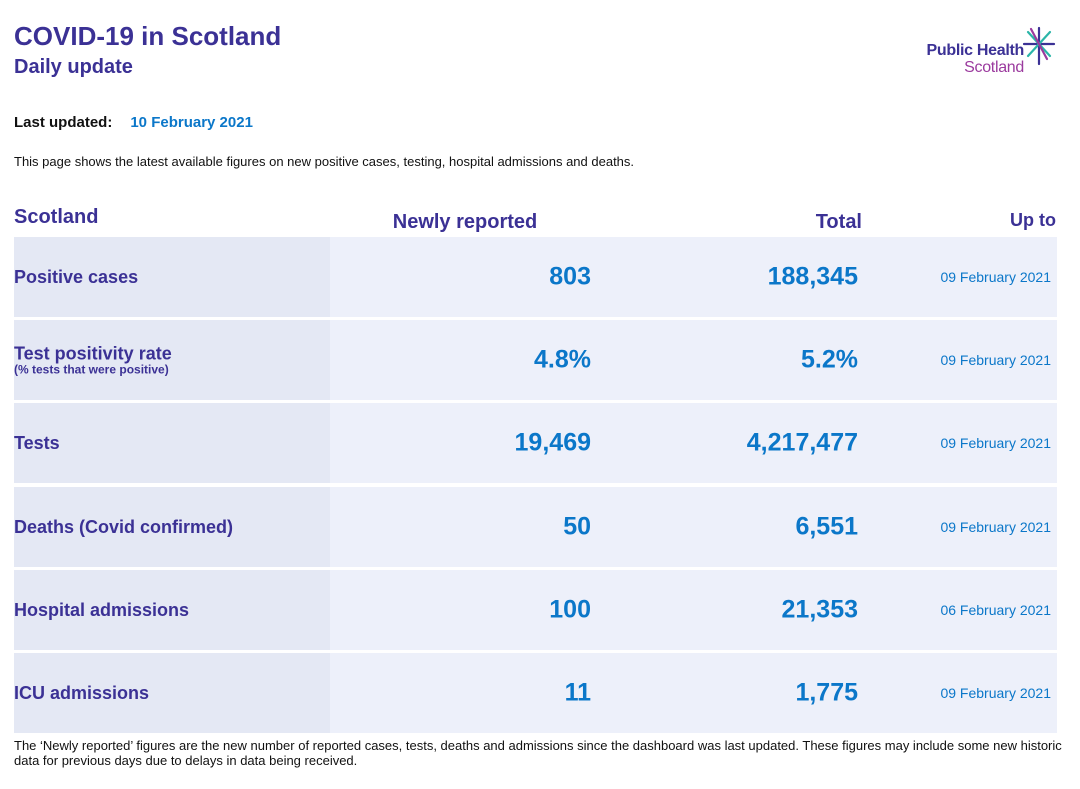 This screenshot has width=1080, height=789. What do you see at coordinates (994, 67) in the screenshot?
I see `logo-text-line2: Scotland` at bounding box center [994, 67].